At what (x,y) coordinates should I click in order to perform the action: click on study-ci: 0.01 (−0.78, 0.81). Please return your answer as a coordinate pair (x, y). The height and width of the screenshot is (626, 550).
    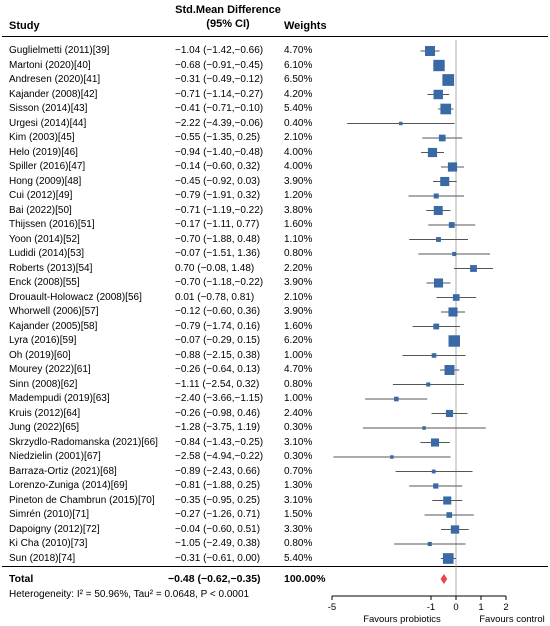
    Looking at the image, I should click on (215, 297).